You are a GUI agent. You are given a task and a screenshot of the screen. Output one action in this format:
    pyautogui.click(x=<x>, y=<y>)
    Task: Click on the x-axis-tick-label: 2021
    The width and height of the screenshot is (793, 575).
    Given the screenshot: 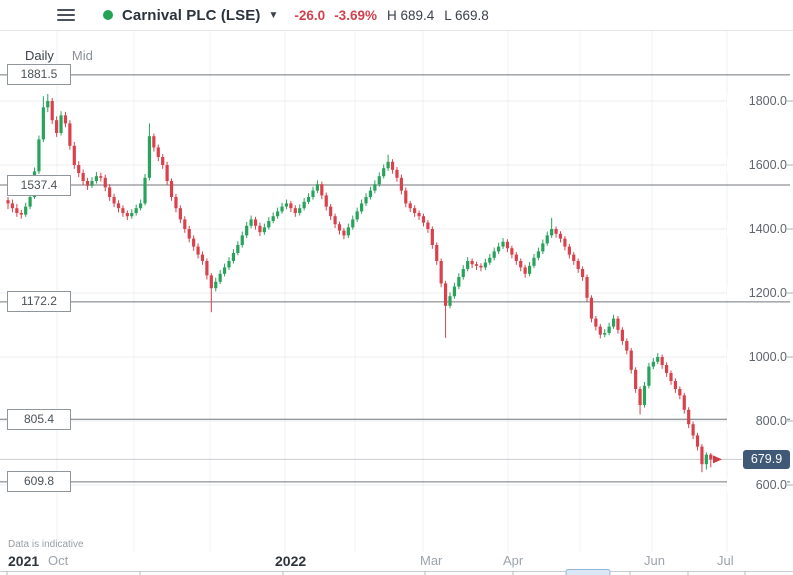 What is the action you would take?
    pyautogui.click(x=24, y=561)
    